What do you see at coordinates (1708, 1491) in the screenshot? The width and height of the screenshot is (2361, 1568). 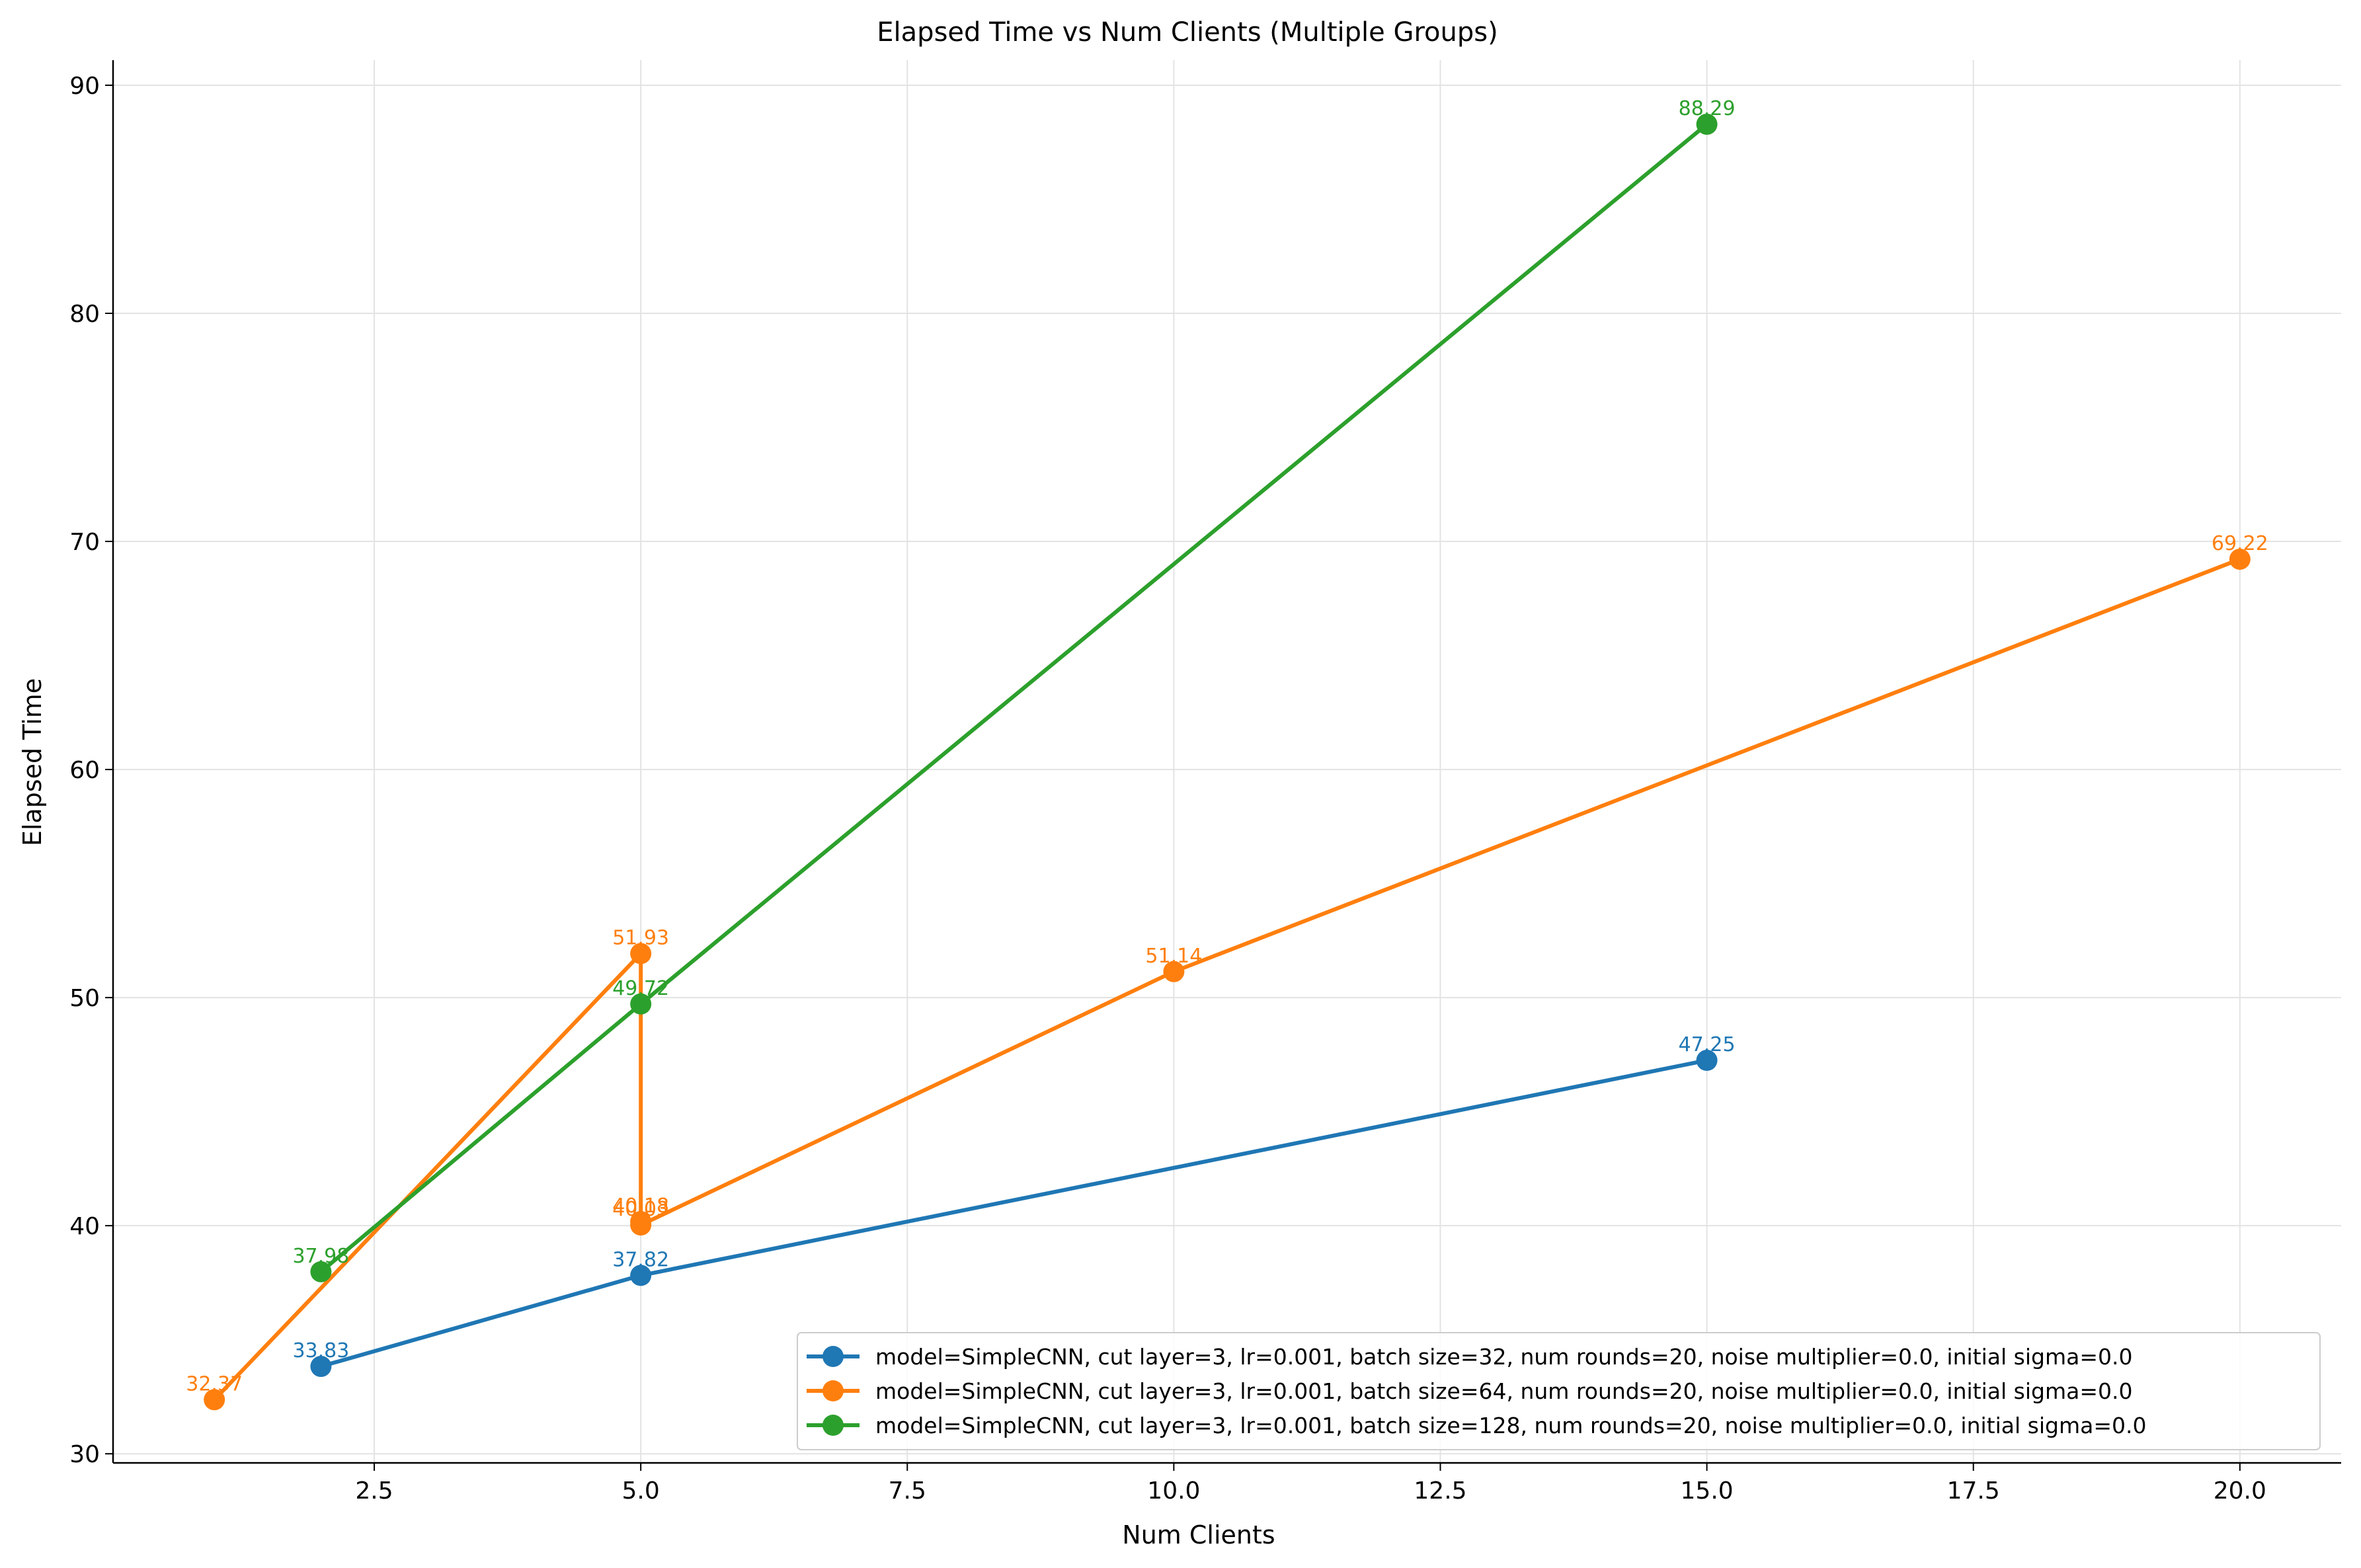 I see `x-tick-label: 15.0` at bounding box center [1708, 1491].